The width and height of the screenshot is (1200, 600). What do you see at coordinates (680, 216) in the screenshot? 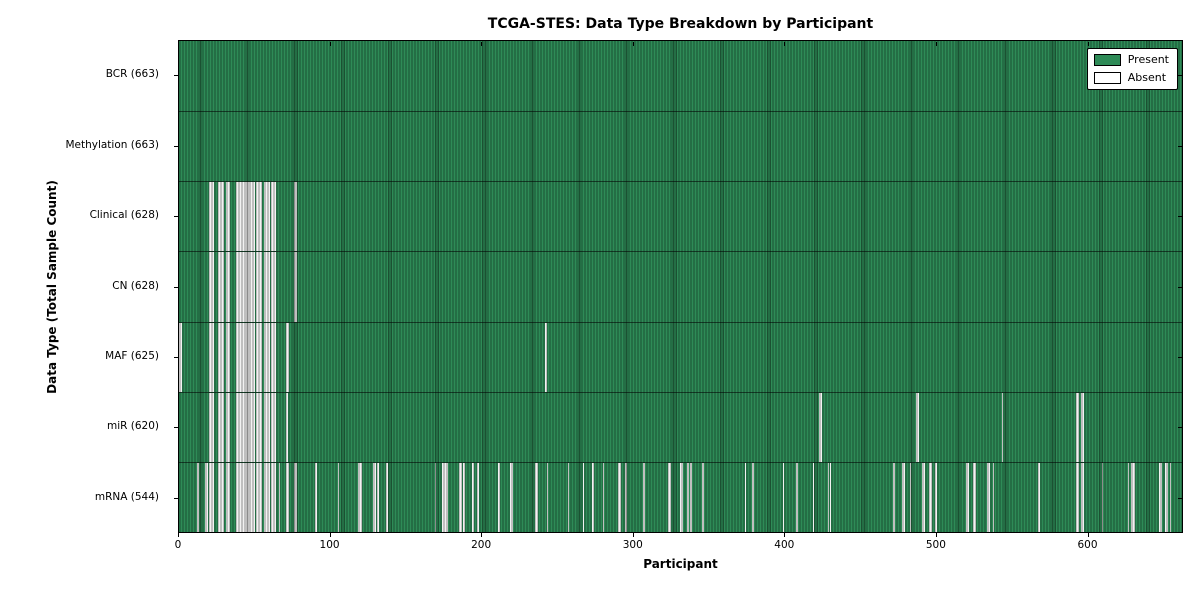
I see `row-Clinical` at bounding box center [680, 216].